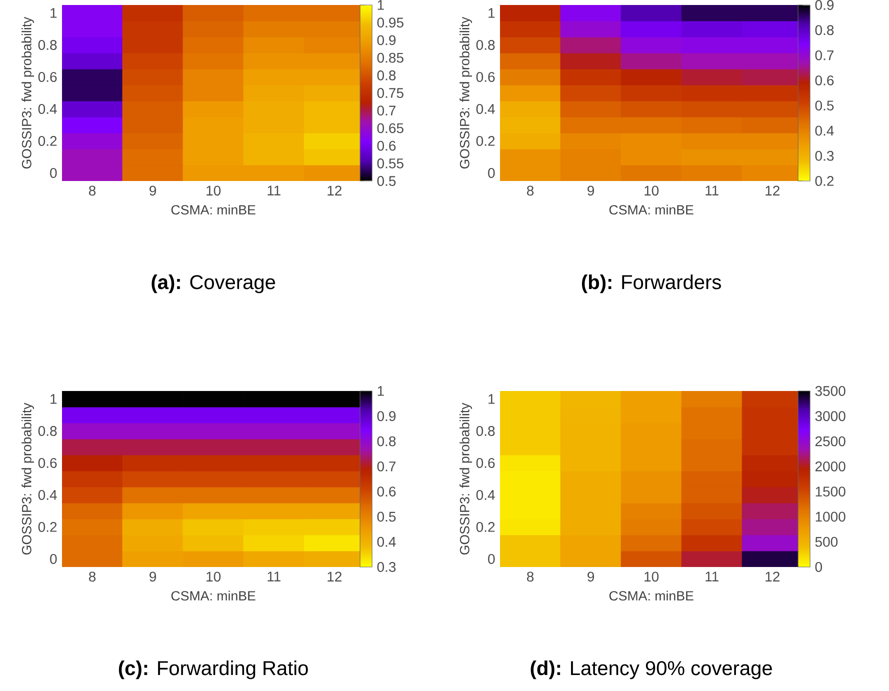 The width and height of the screenshot is (889, 691). What do you see at coordinates (818, 567) in the screenshot?
I see `color-bar-label: 0` at bounding box center [818, 567].